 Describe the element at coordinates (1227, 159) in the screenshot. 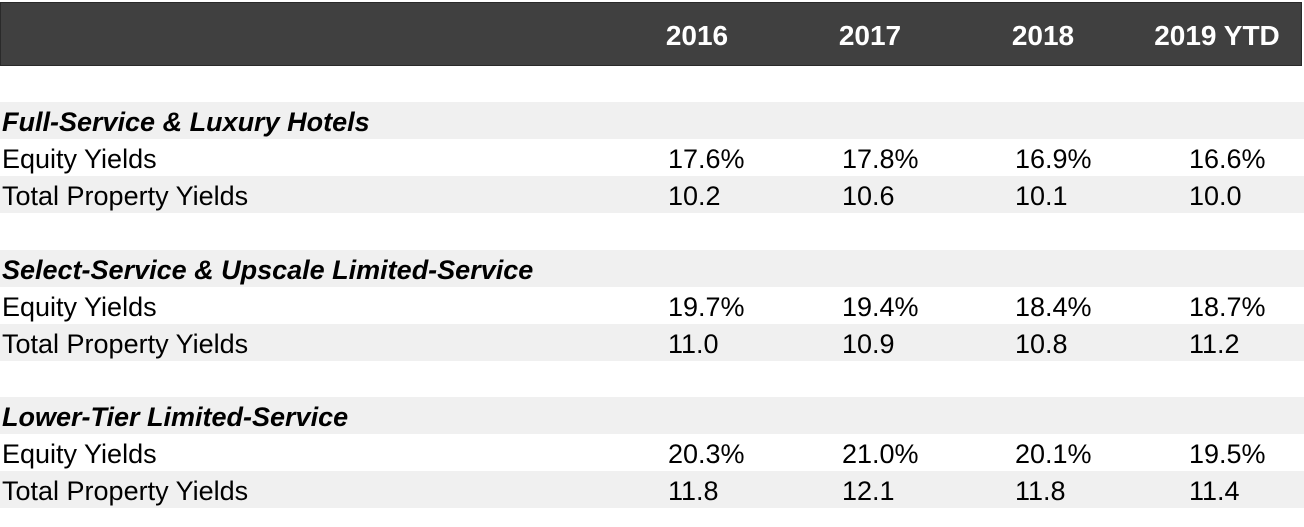

I see `value-2019-ytd: 16.6%` at that location.